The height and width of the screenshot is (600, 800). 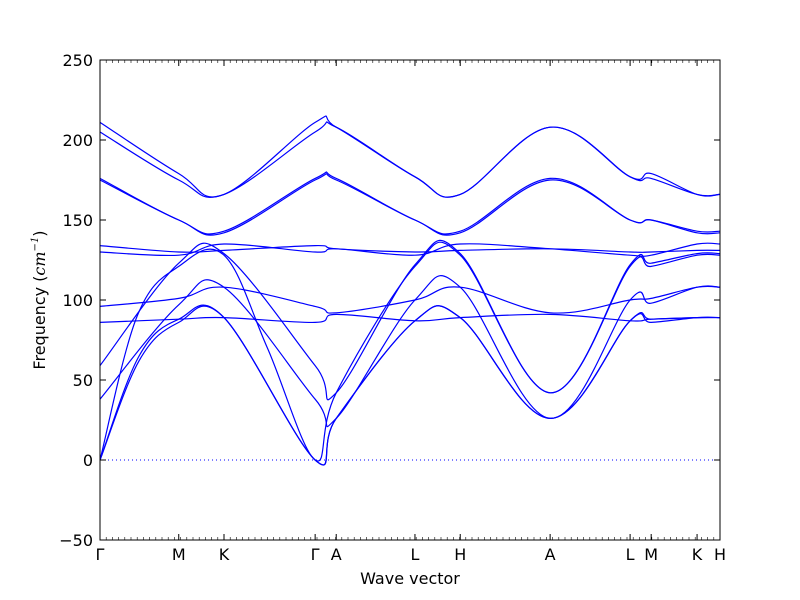 I want to click on y-axis-label-close: ), so click(x=39, y=233).